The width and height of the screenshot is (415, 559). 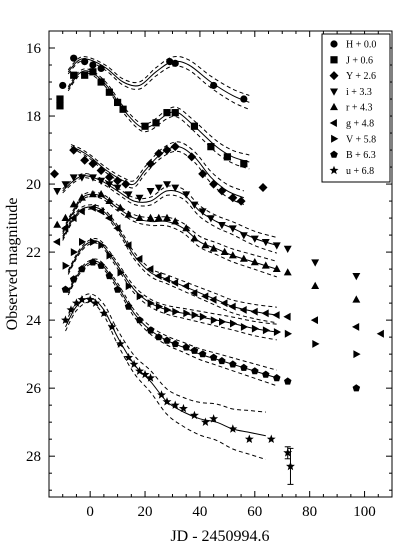 I want to click on model-upper-g, so click(x=169, y=256).